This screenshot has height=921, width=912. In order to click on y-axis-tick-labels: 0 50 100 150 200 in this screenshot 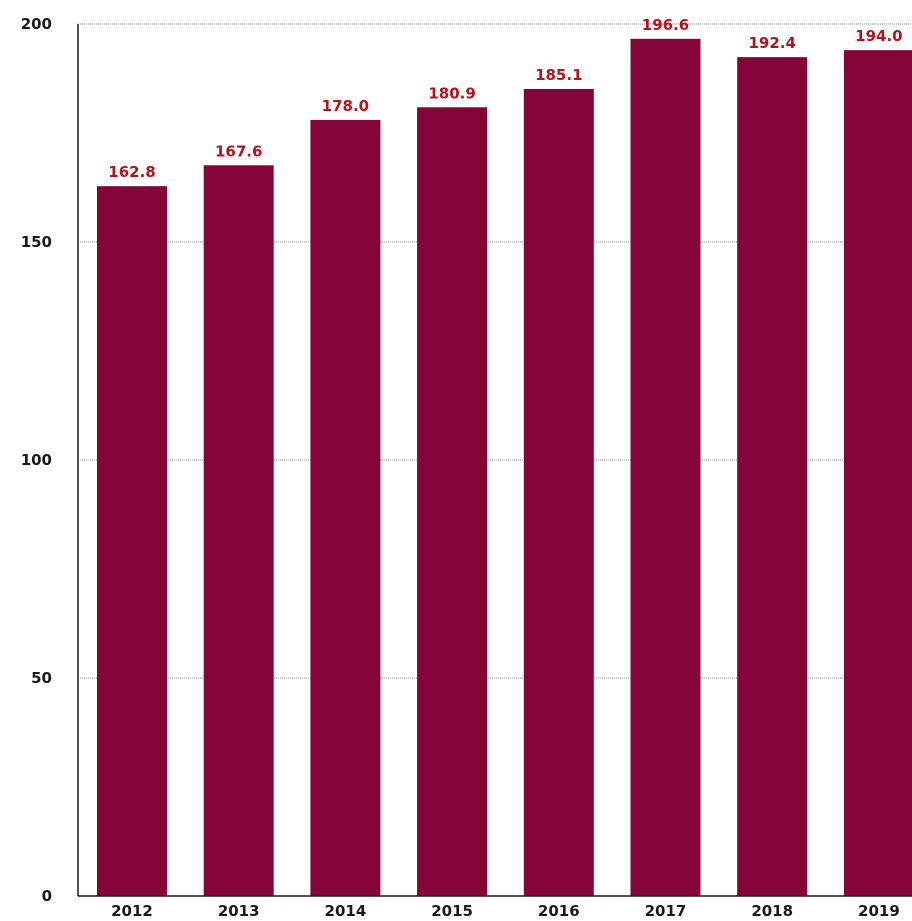, I will do `click(36, 460)`.